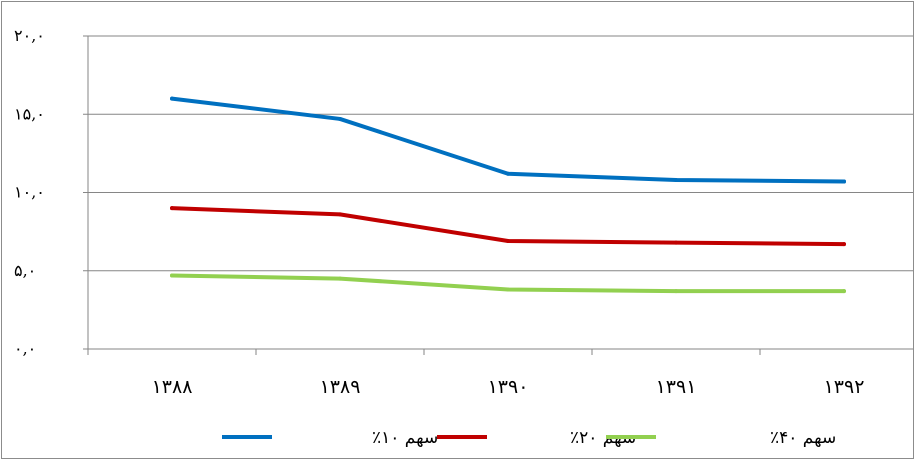  I want to click on legend-label: سهم ۱۰٪, so click(405, 438).